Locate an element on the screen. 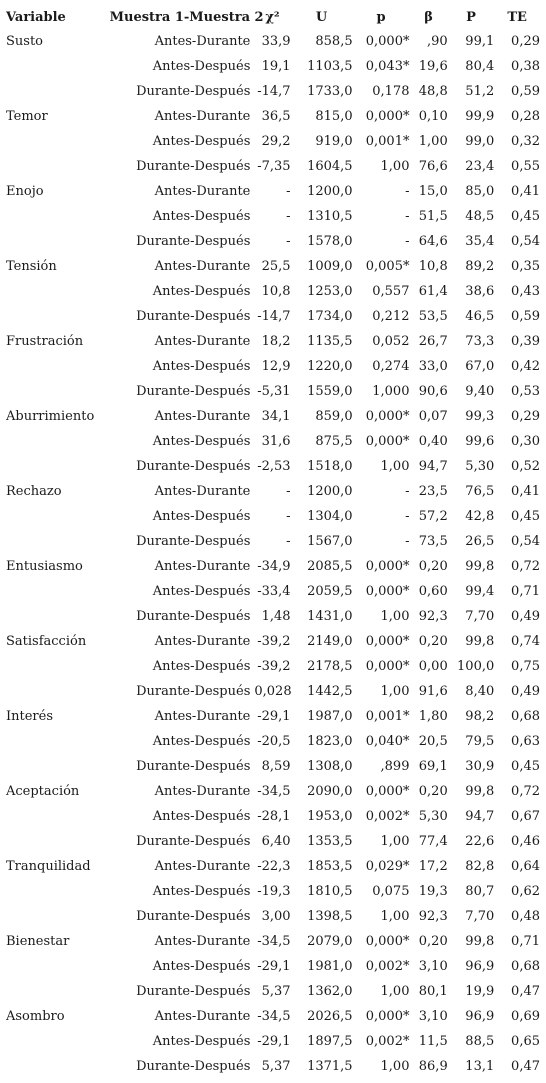 The width and height of the screenshot is (546, 1083). cell-variable: Bienestar is located at coordinates (38, 941).